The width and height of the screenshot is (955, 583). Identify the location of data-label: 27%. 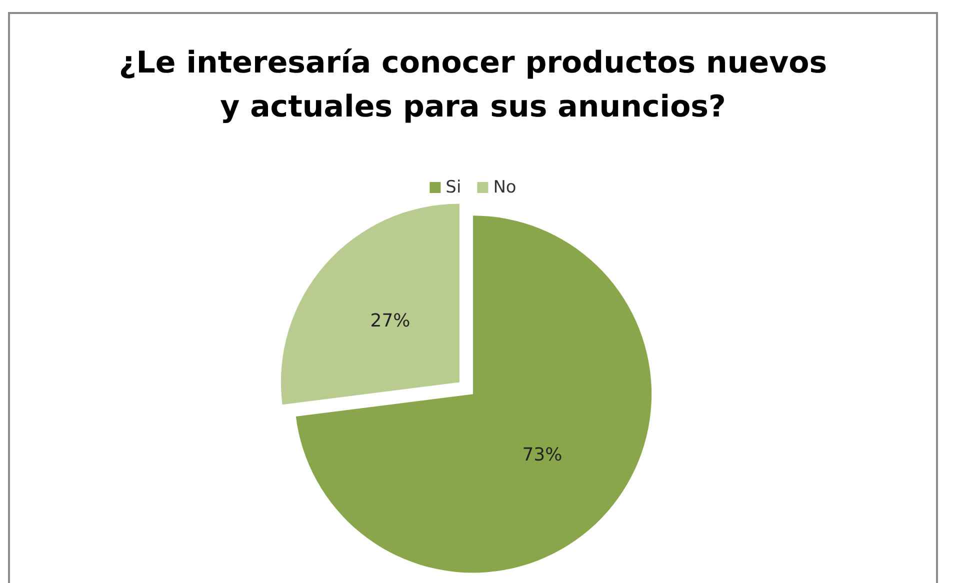
(390, 321).